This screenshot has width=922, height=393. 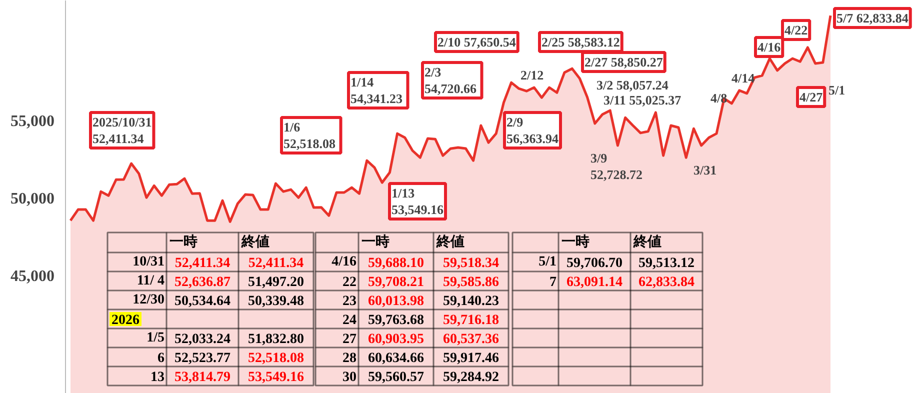 What do you see at coordinates (148, 262) in the screenshot?
I see `annotation: 10/31` at bounding box center [148, 262].